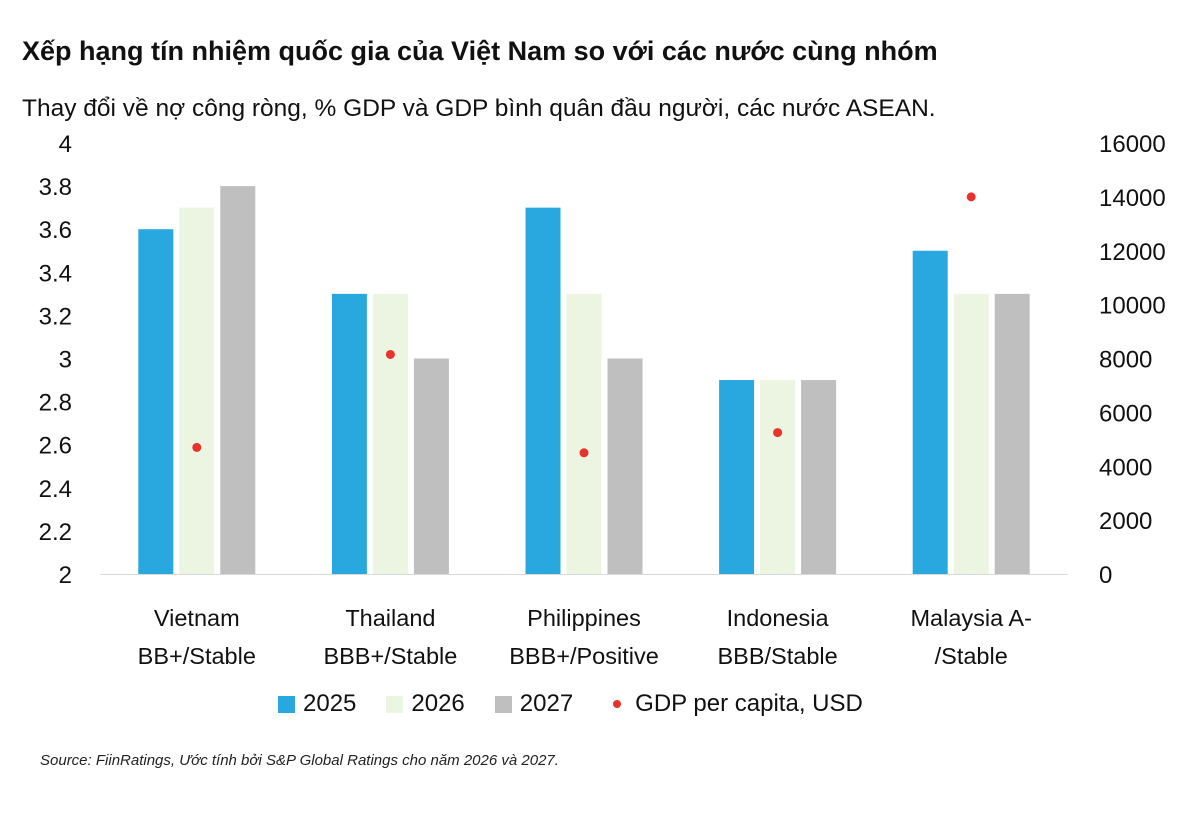  What do you see at coordinates (1125, 413) in the screenshot?
I see `y2-tick-label: 6000` at bounding box center [1125, 413].